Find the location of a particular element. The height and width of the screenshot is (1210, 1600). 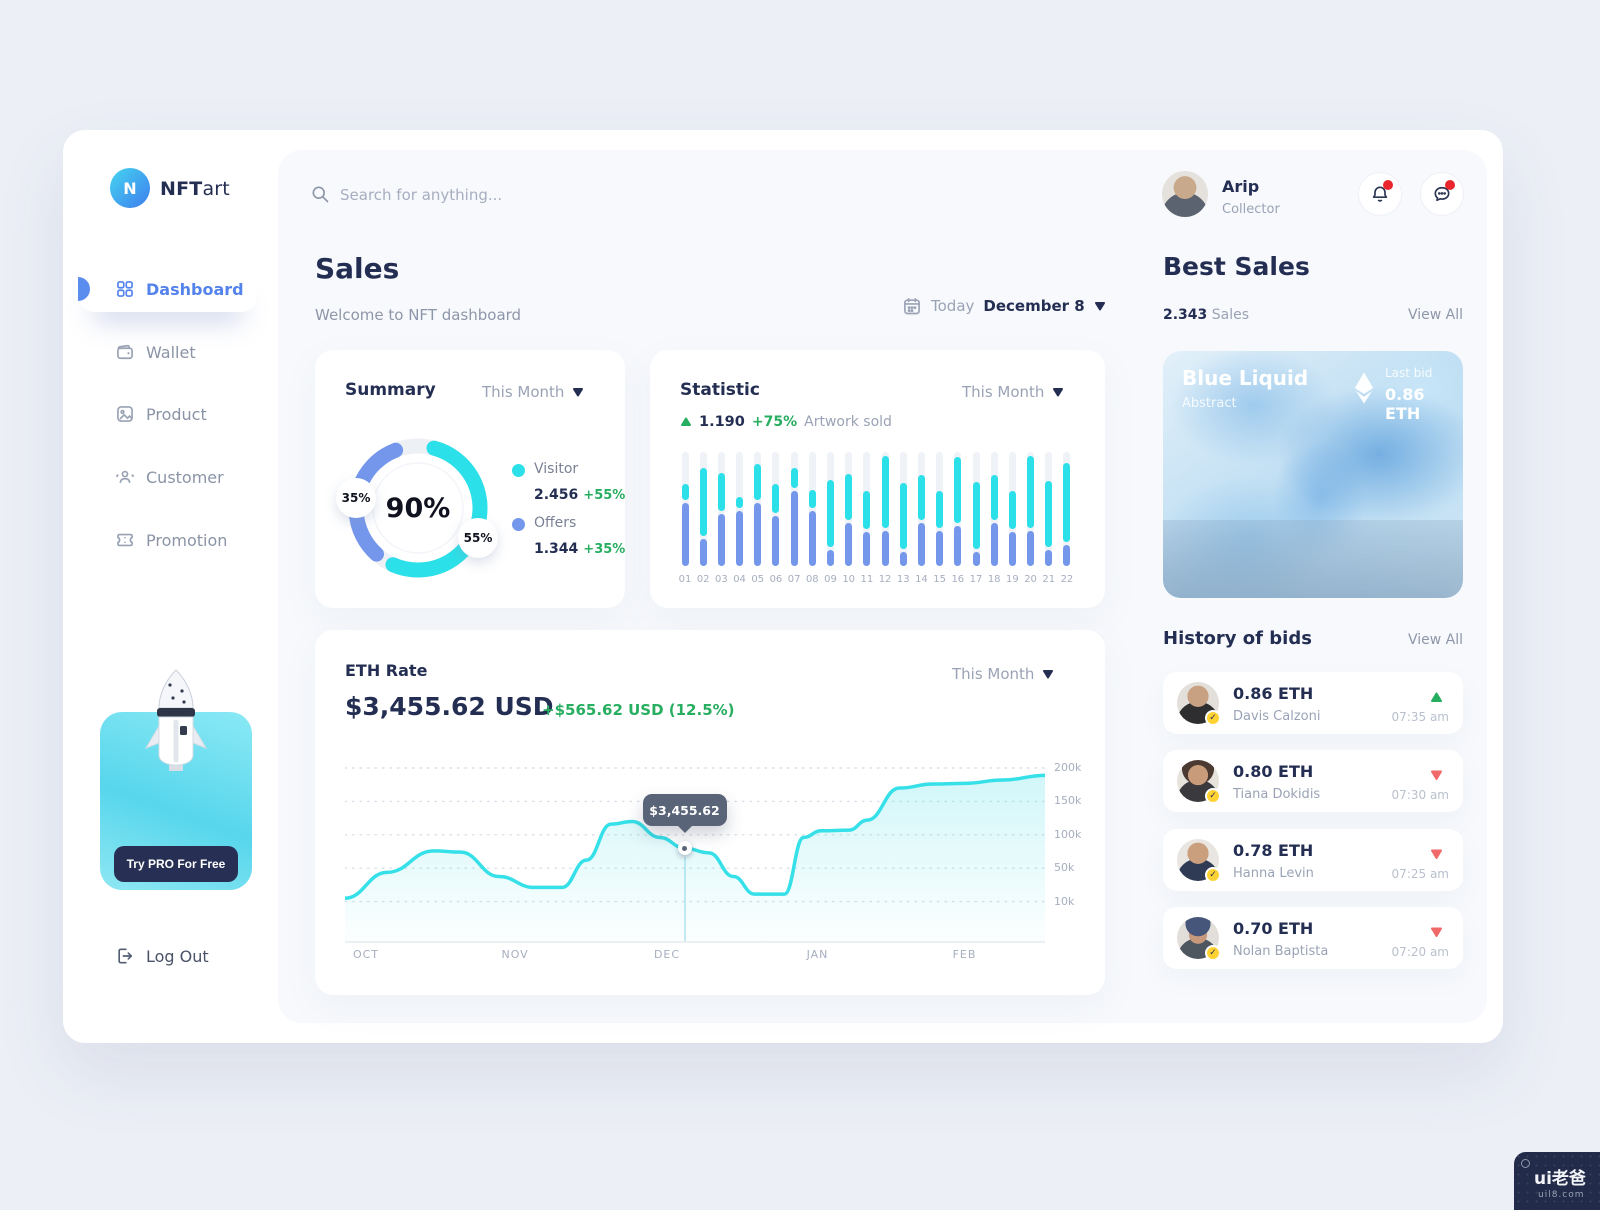

notification-dot is located at coordinates (1388, 185).